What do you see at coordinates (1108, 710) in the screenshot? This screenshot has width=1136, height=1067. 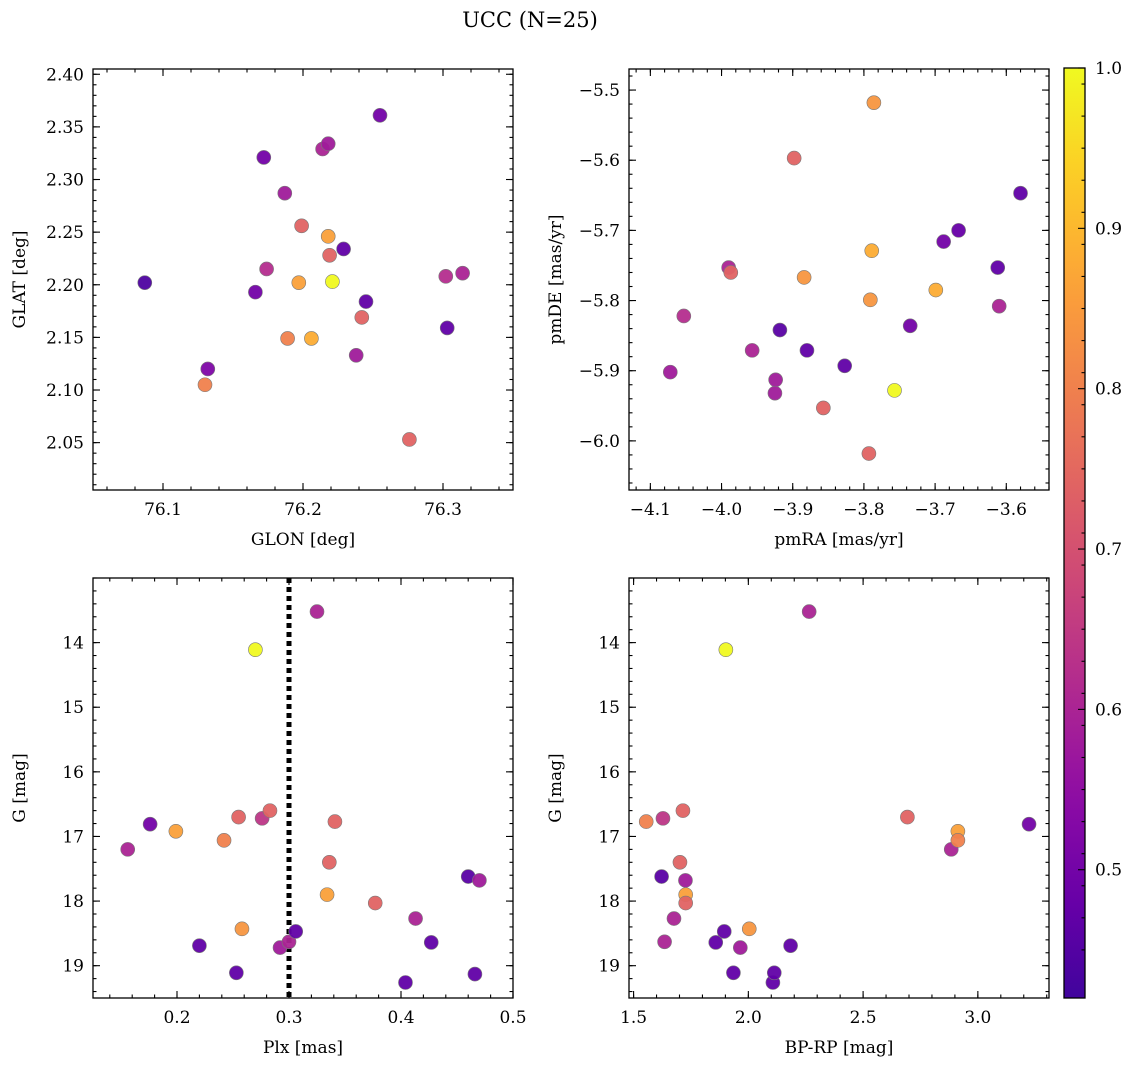 I see `colorbar-tick-label: 0.6` at bounding box center [1108, 710].